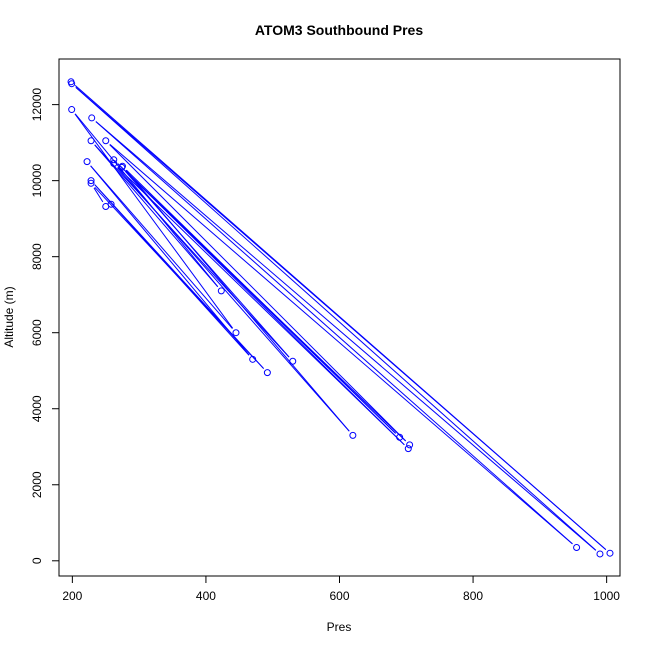  Describe the element at coordinates (37, 484) in the screenshot. I see `y-tick-label: 2000` at that location.